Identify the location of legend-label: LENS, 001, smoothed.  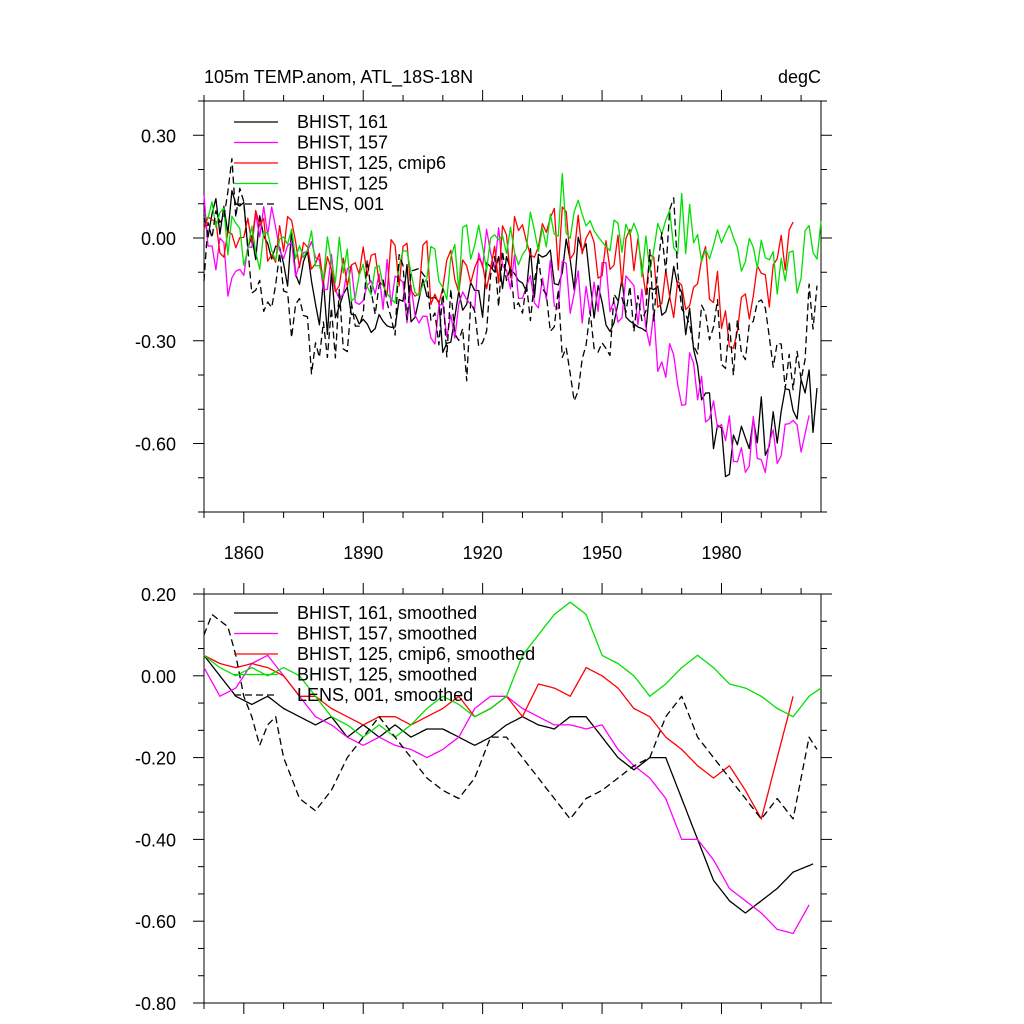
(385, 695).